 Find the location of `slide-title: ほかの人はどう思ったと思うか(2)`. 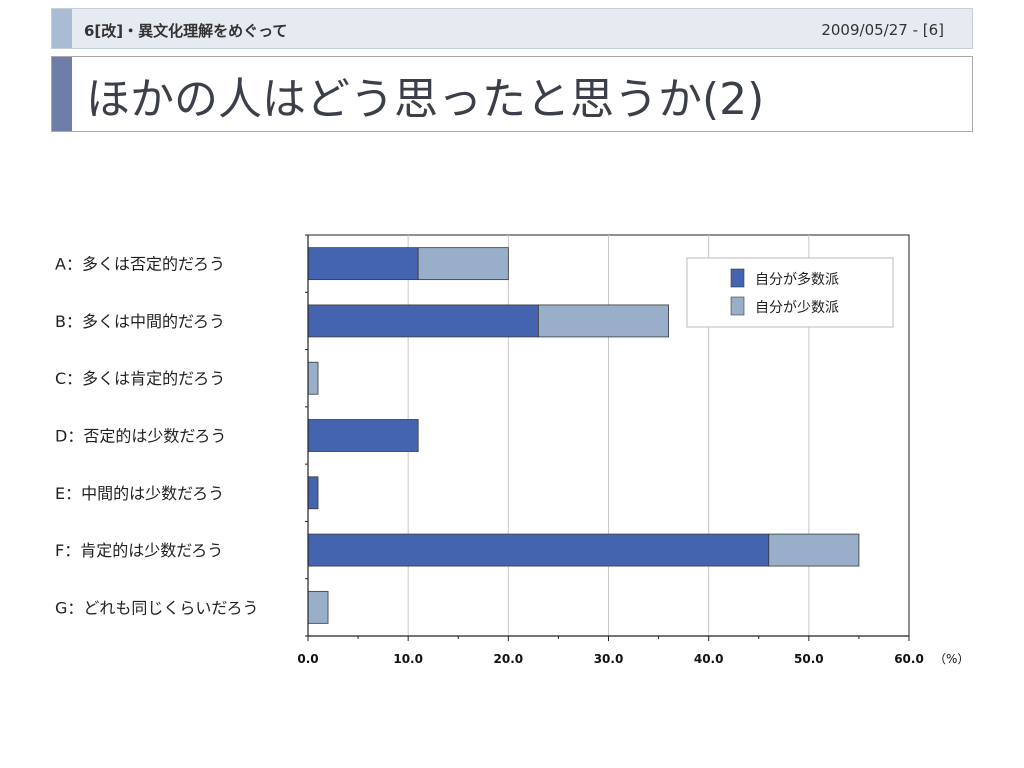

slide-title: ほかの人はどう思ったと思うか(2) is located at coordinates (425, 99).